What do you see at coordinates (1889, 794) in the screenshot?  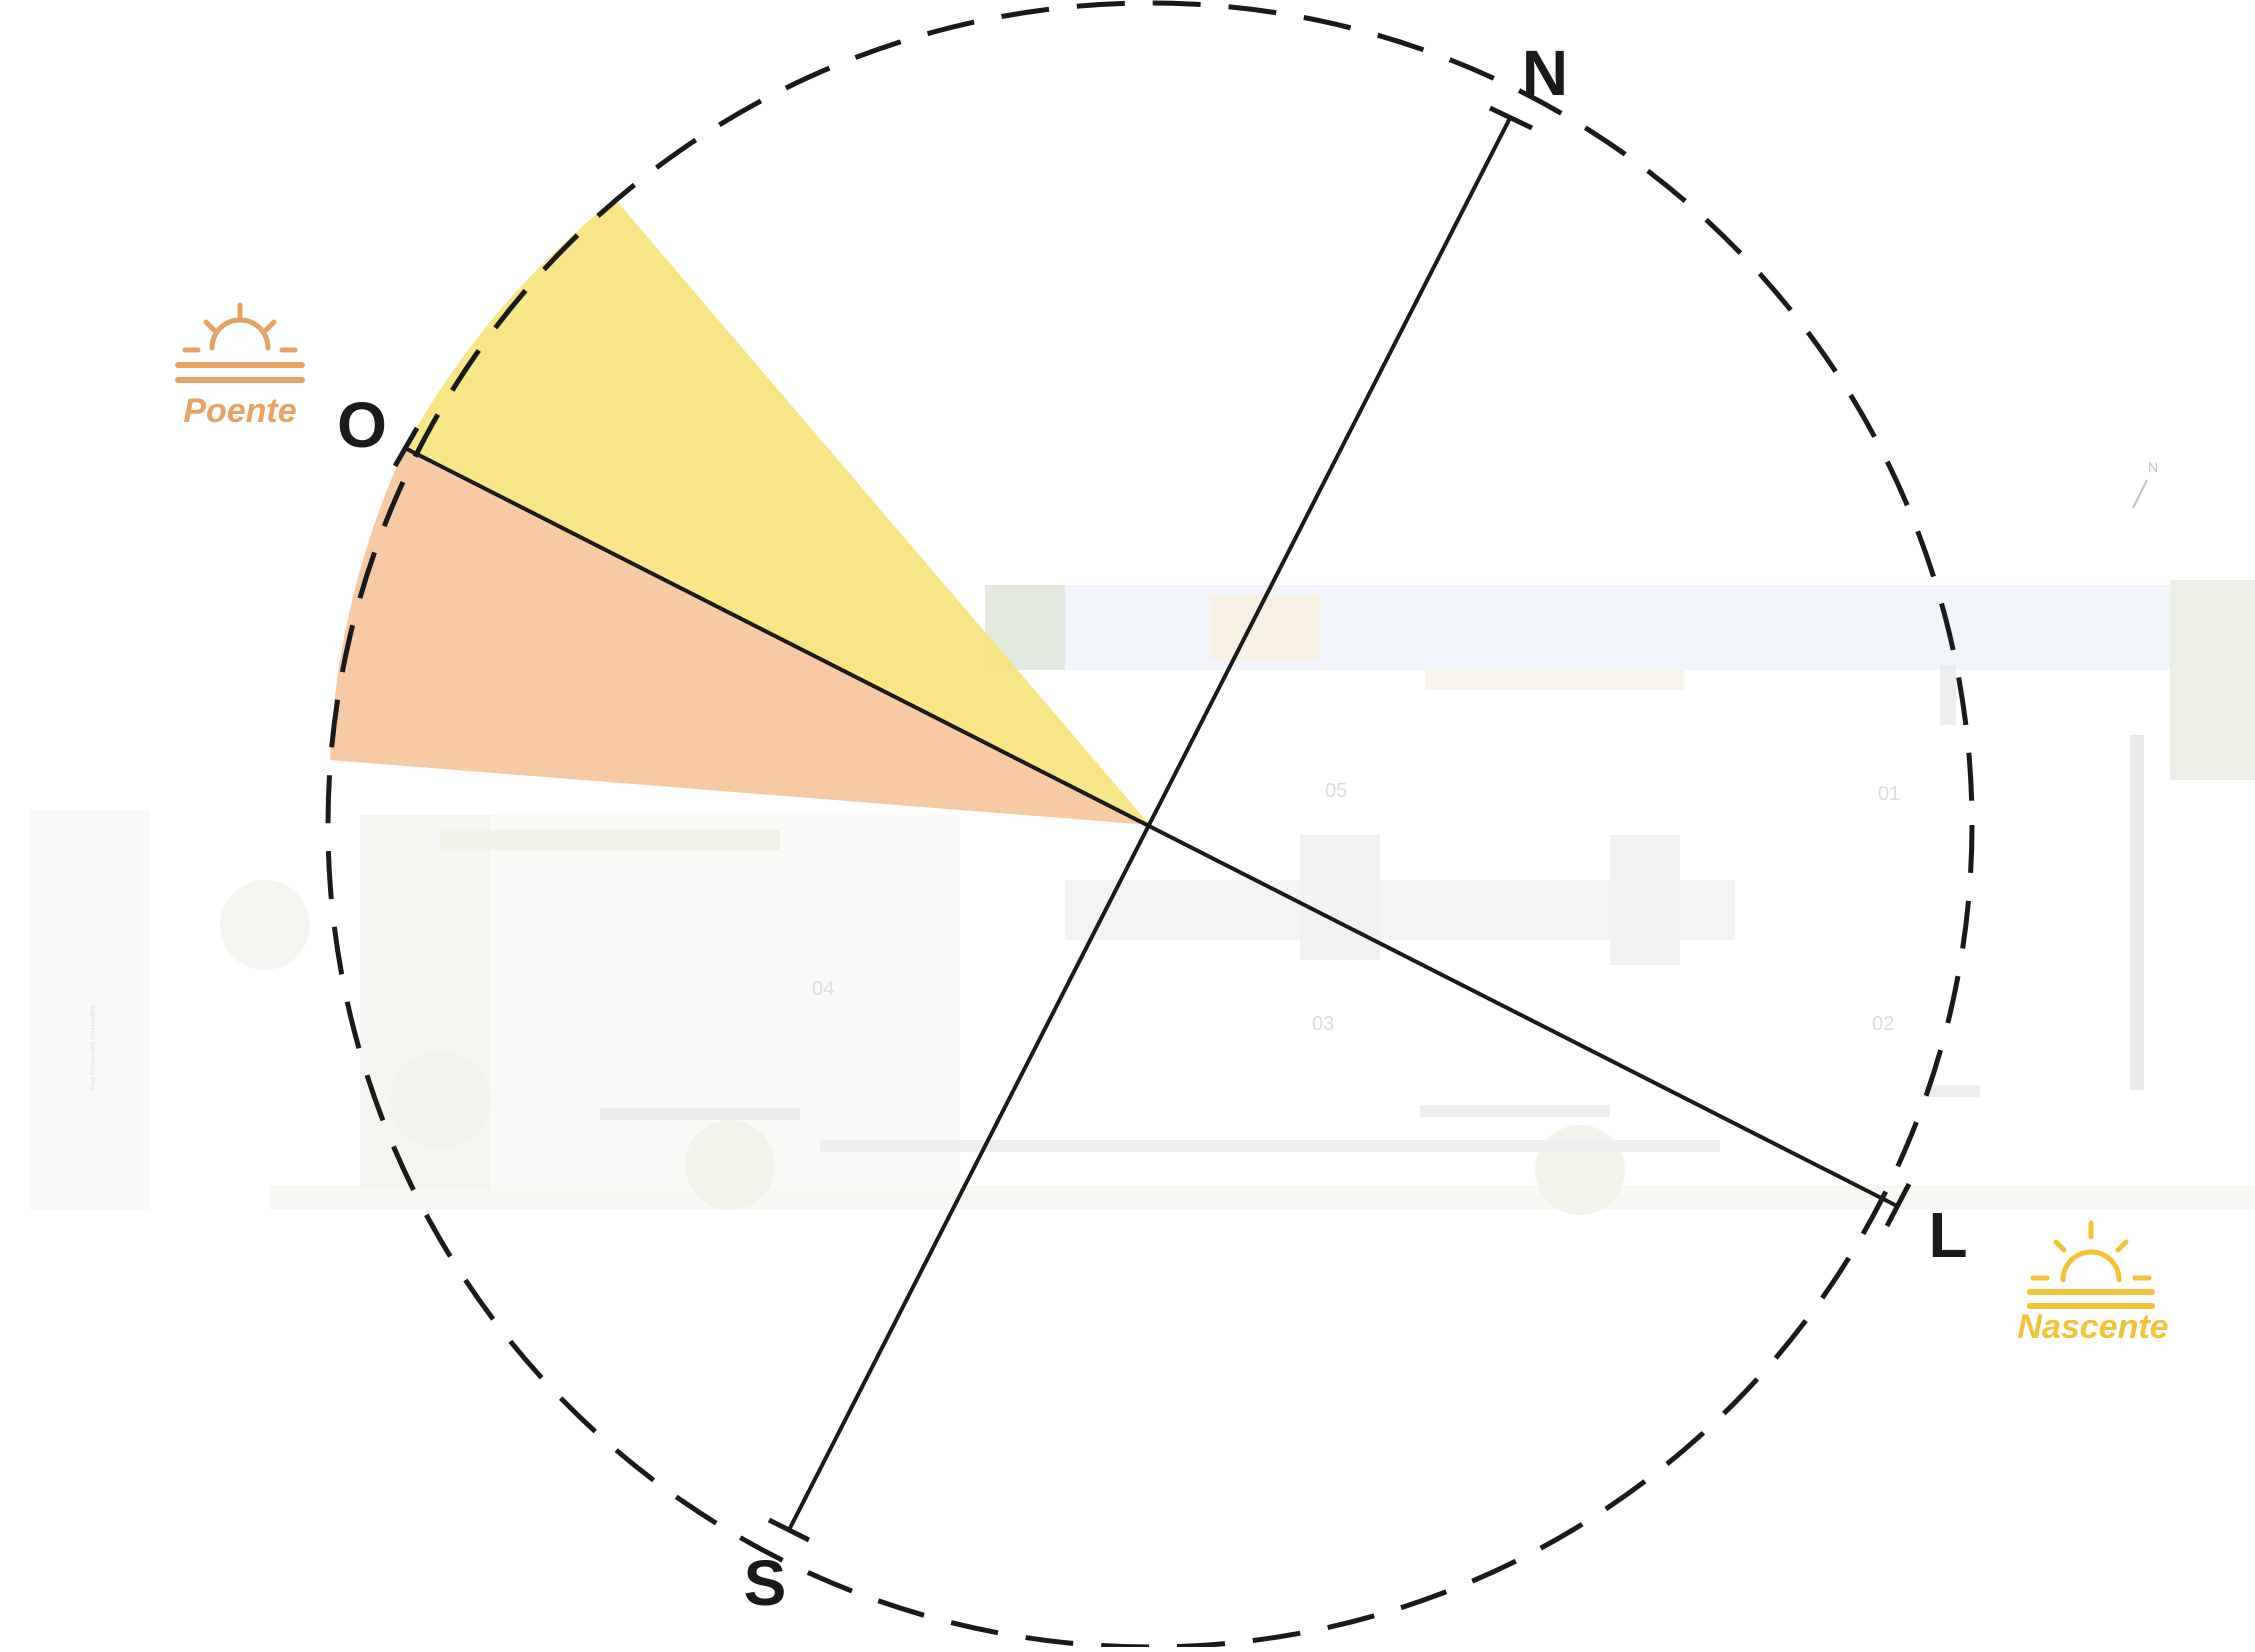 I see `unit-label-01: 01` at bounding box center [1889, 794].